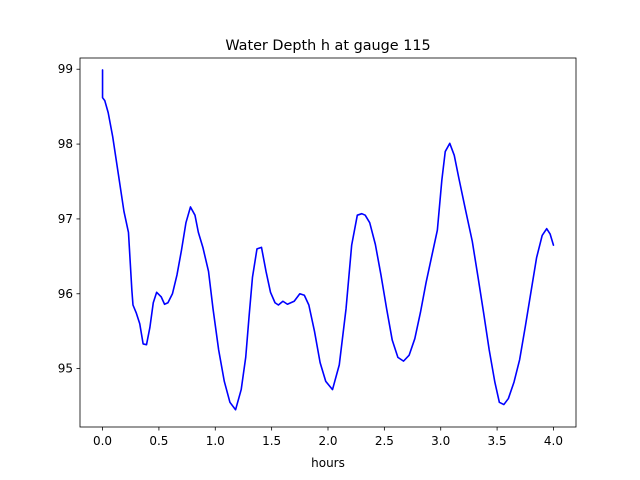 The image size is (640, 480). Describe the element at coordinates (65, 294) in the screenshot. I see `y-tick-label: 96` at that location.